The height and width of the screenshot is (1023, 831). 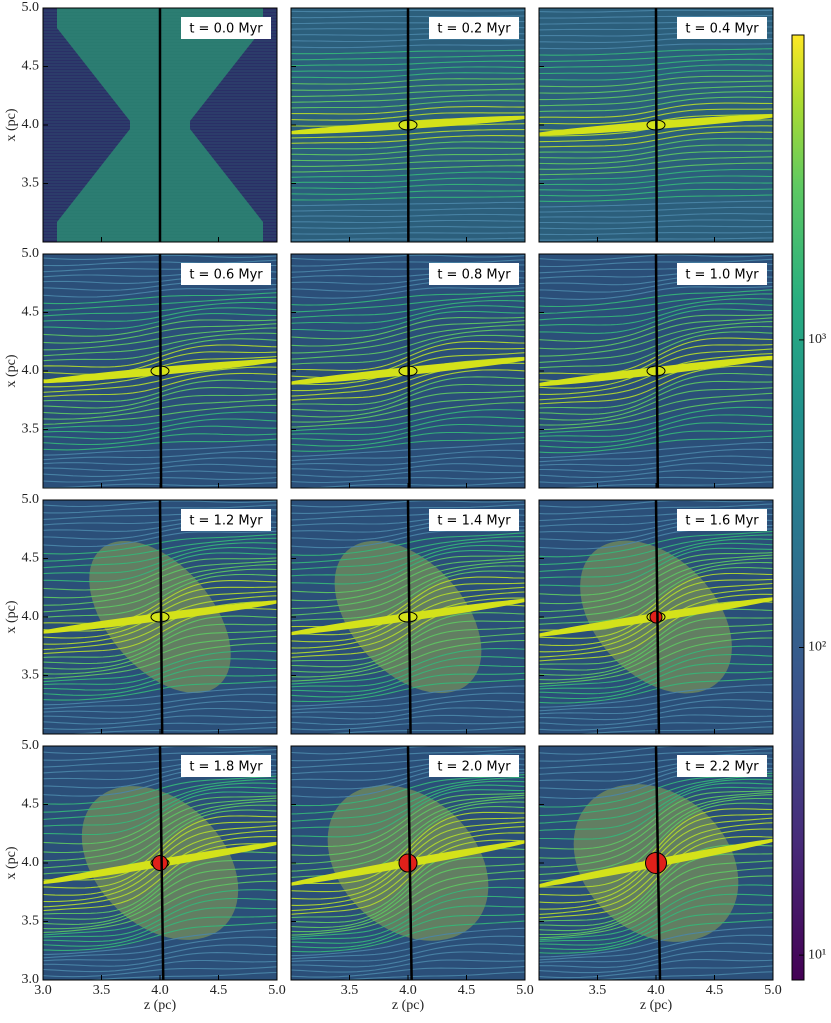 What do you see at coordinates (226, 521) in the screenshot?
I see `panel-title: t = 1.2 Myr` at bounding box center [226, 521].